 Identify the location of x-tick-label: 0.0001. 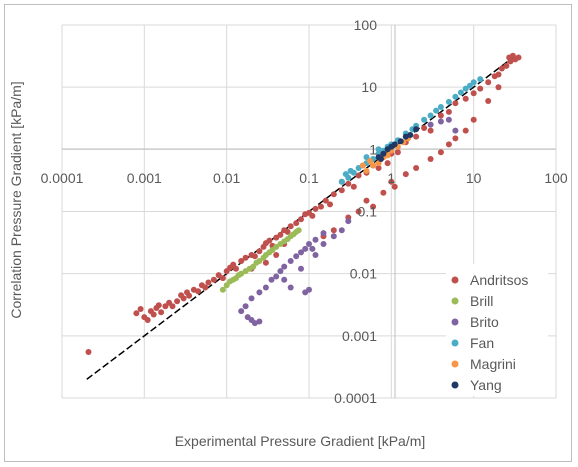
(62, 178).